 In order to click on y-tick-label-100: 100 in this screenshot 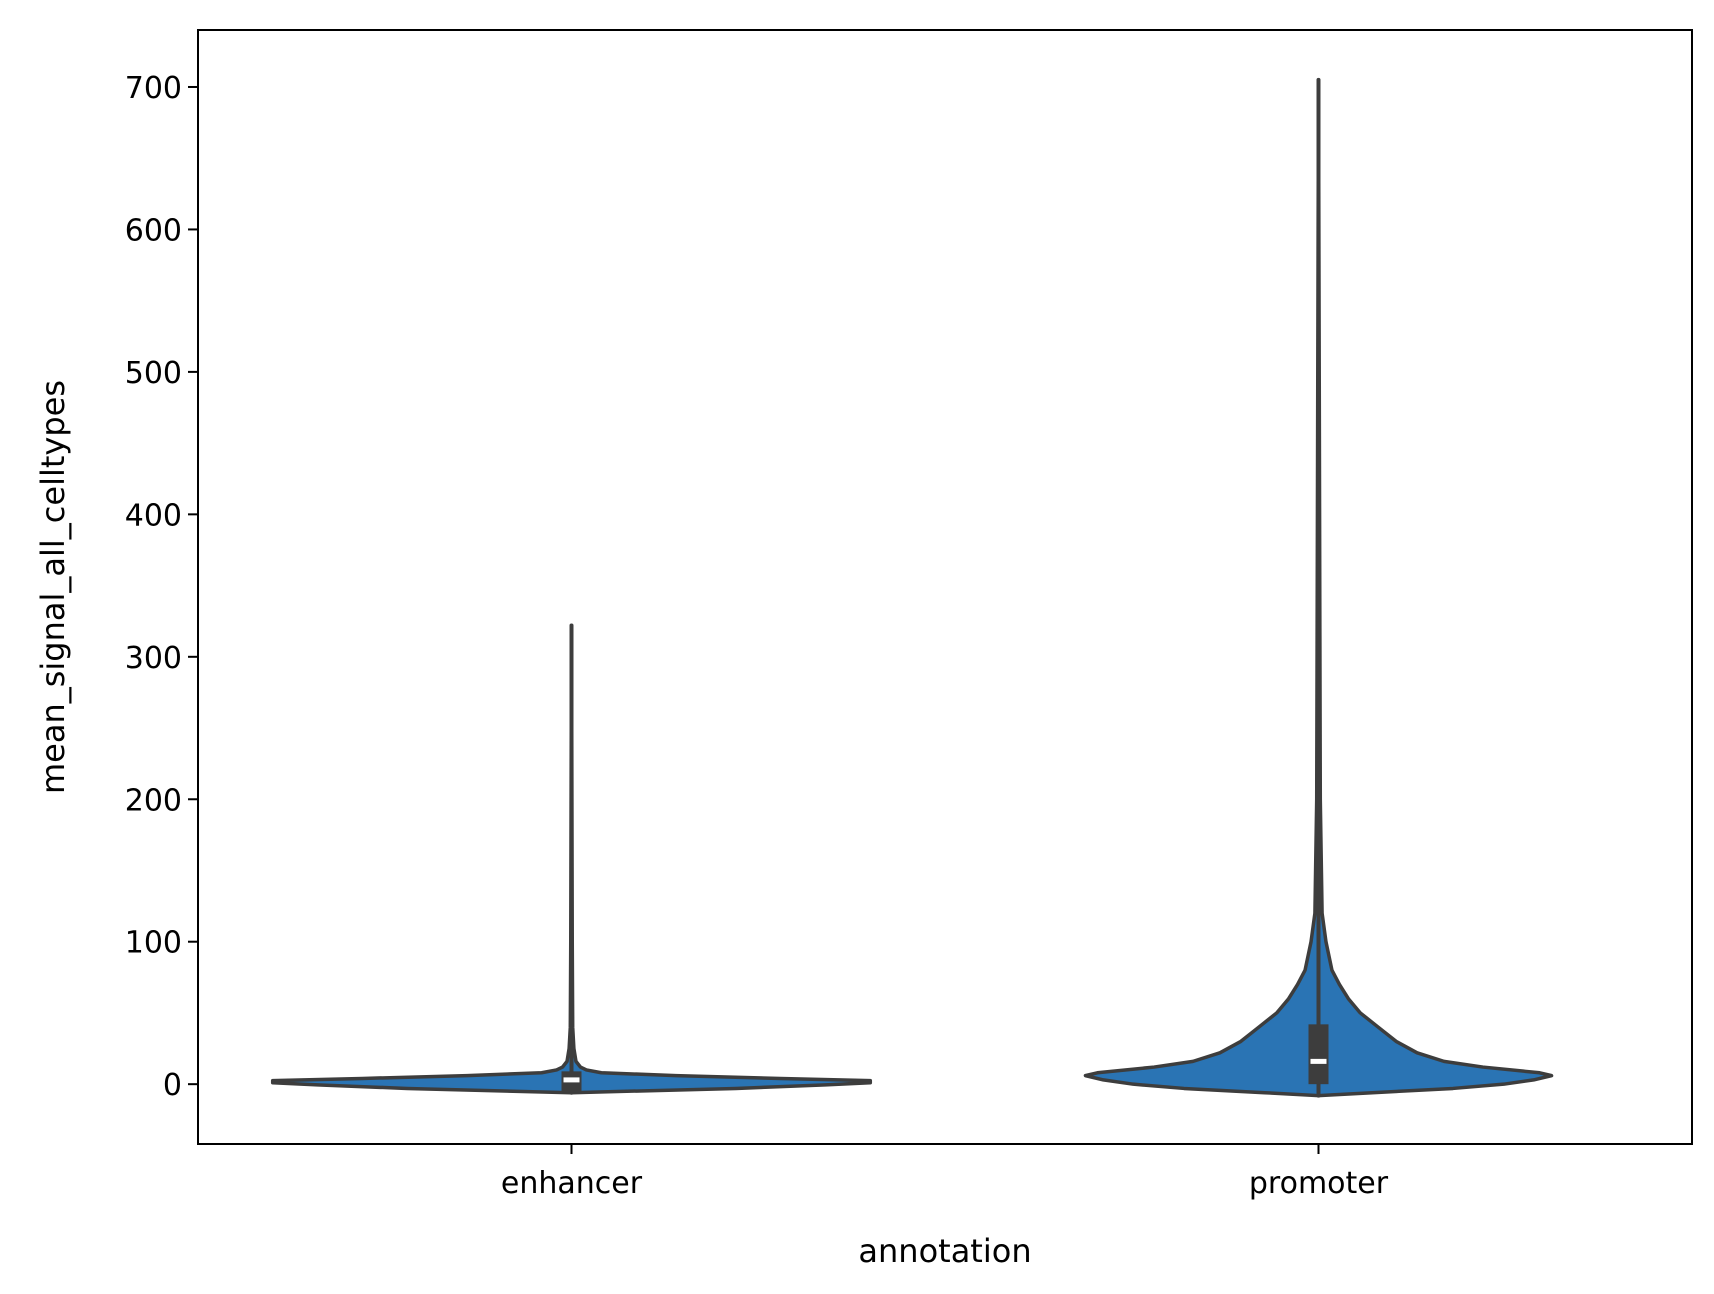, I will do `click(153, 943)`.